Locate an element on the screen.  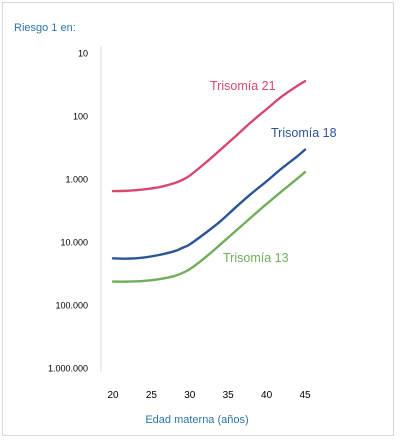
y-tick-label: 100 is located at coordinates (80, 116).